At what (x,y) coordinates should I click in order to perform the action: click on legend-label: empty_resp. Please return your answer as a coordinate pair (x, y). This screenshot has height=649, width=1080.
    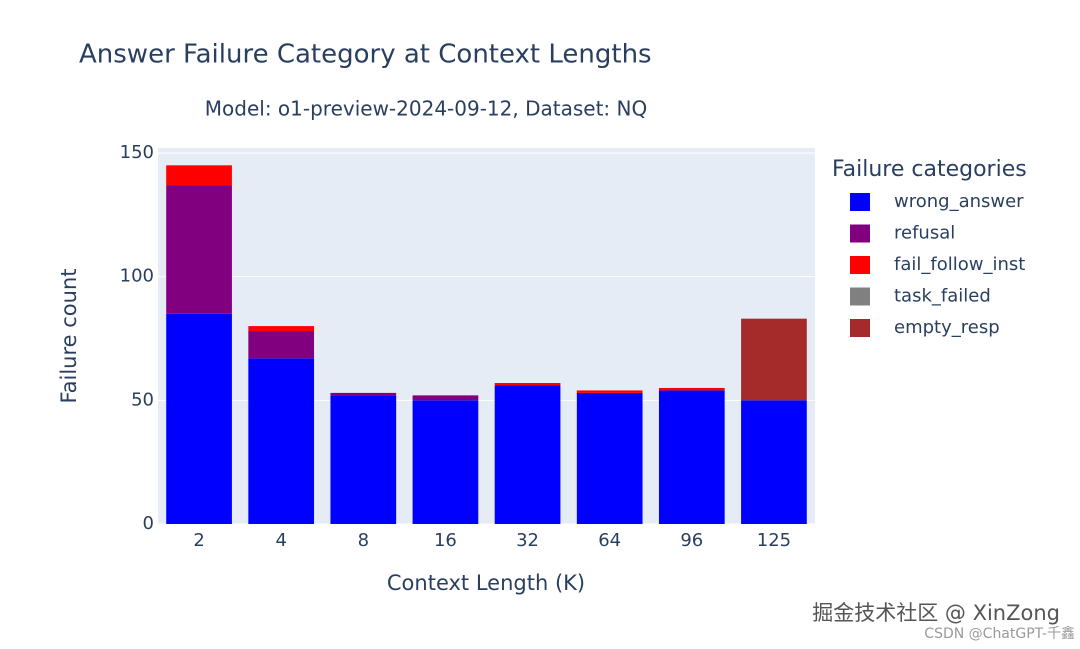
    Looking at the image, I should click on (947, 327).